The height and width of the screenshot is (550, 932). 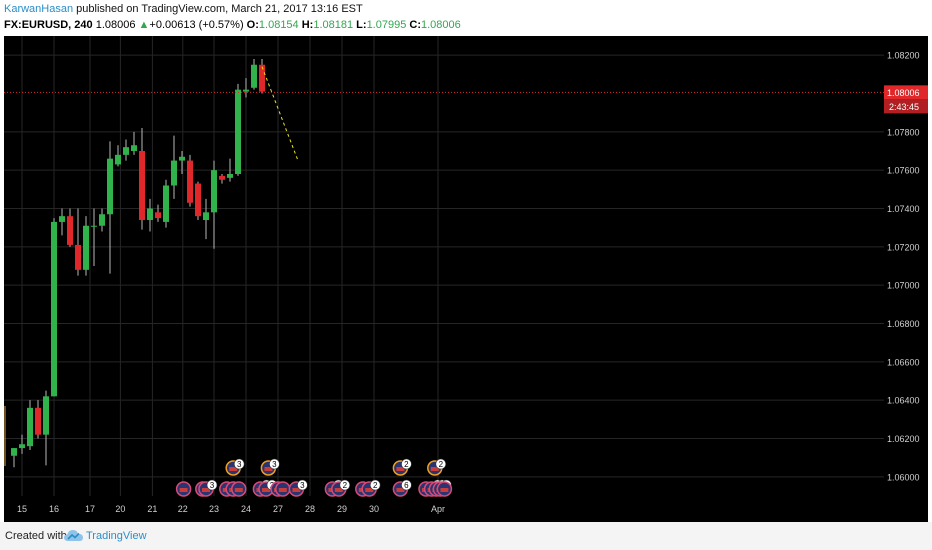 What do you see at coordinates (333, 25) in the screenshot?
I see `high-value: 1.08181` at bounding box center [333, 25].